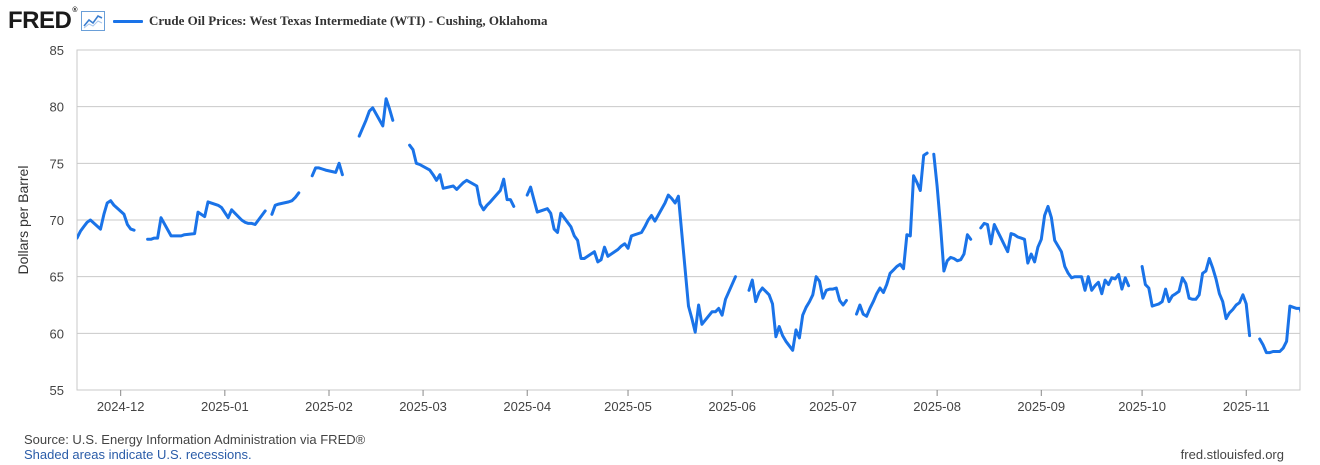  I want to click on y-axis: 55 60 65 70 75 80 85, so click(57, 220).